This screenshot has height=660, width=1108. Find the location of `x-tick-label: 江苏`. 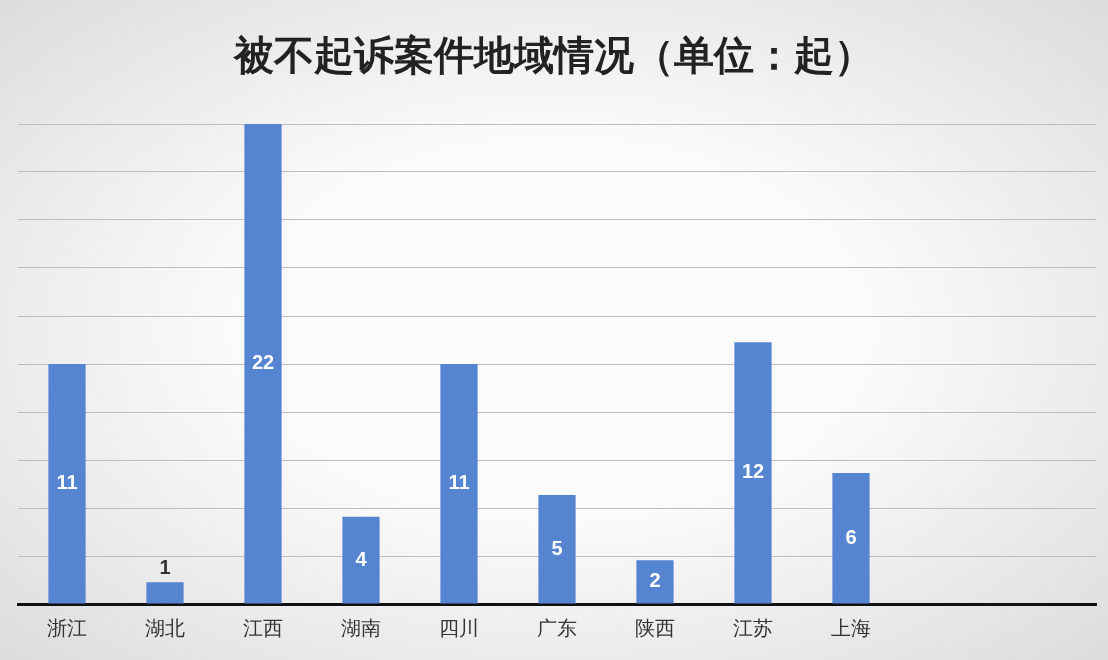

x-tick-label: 江苏 is located at coordinates (753, 628).